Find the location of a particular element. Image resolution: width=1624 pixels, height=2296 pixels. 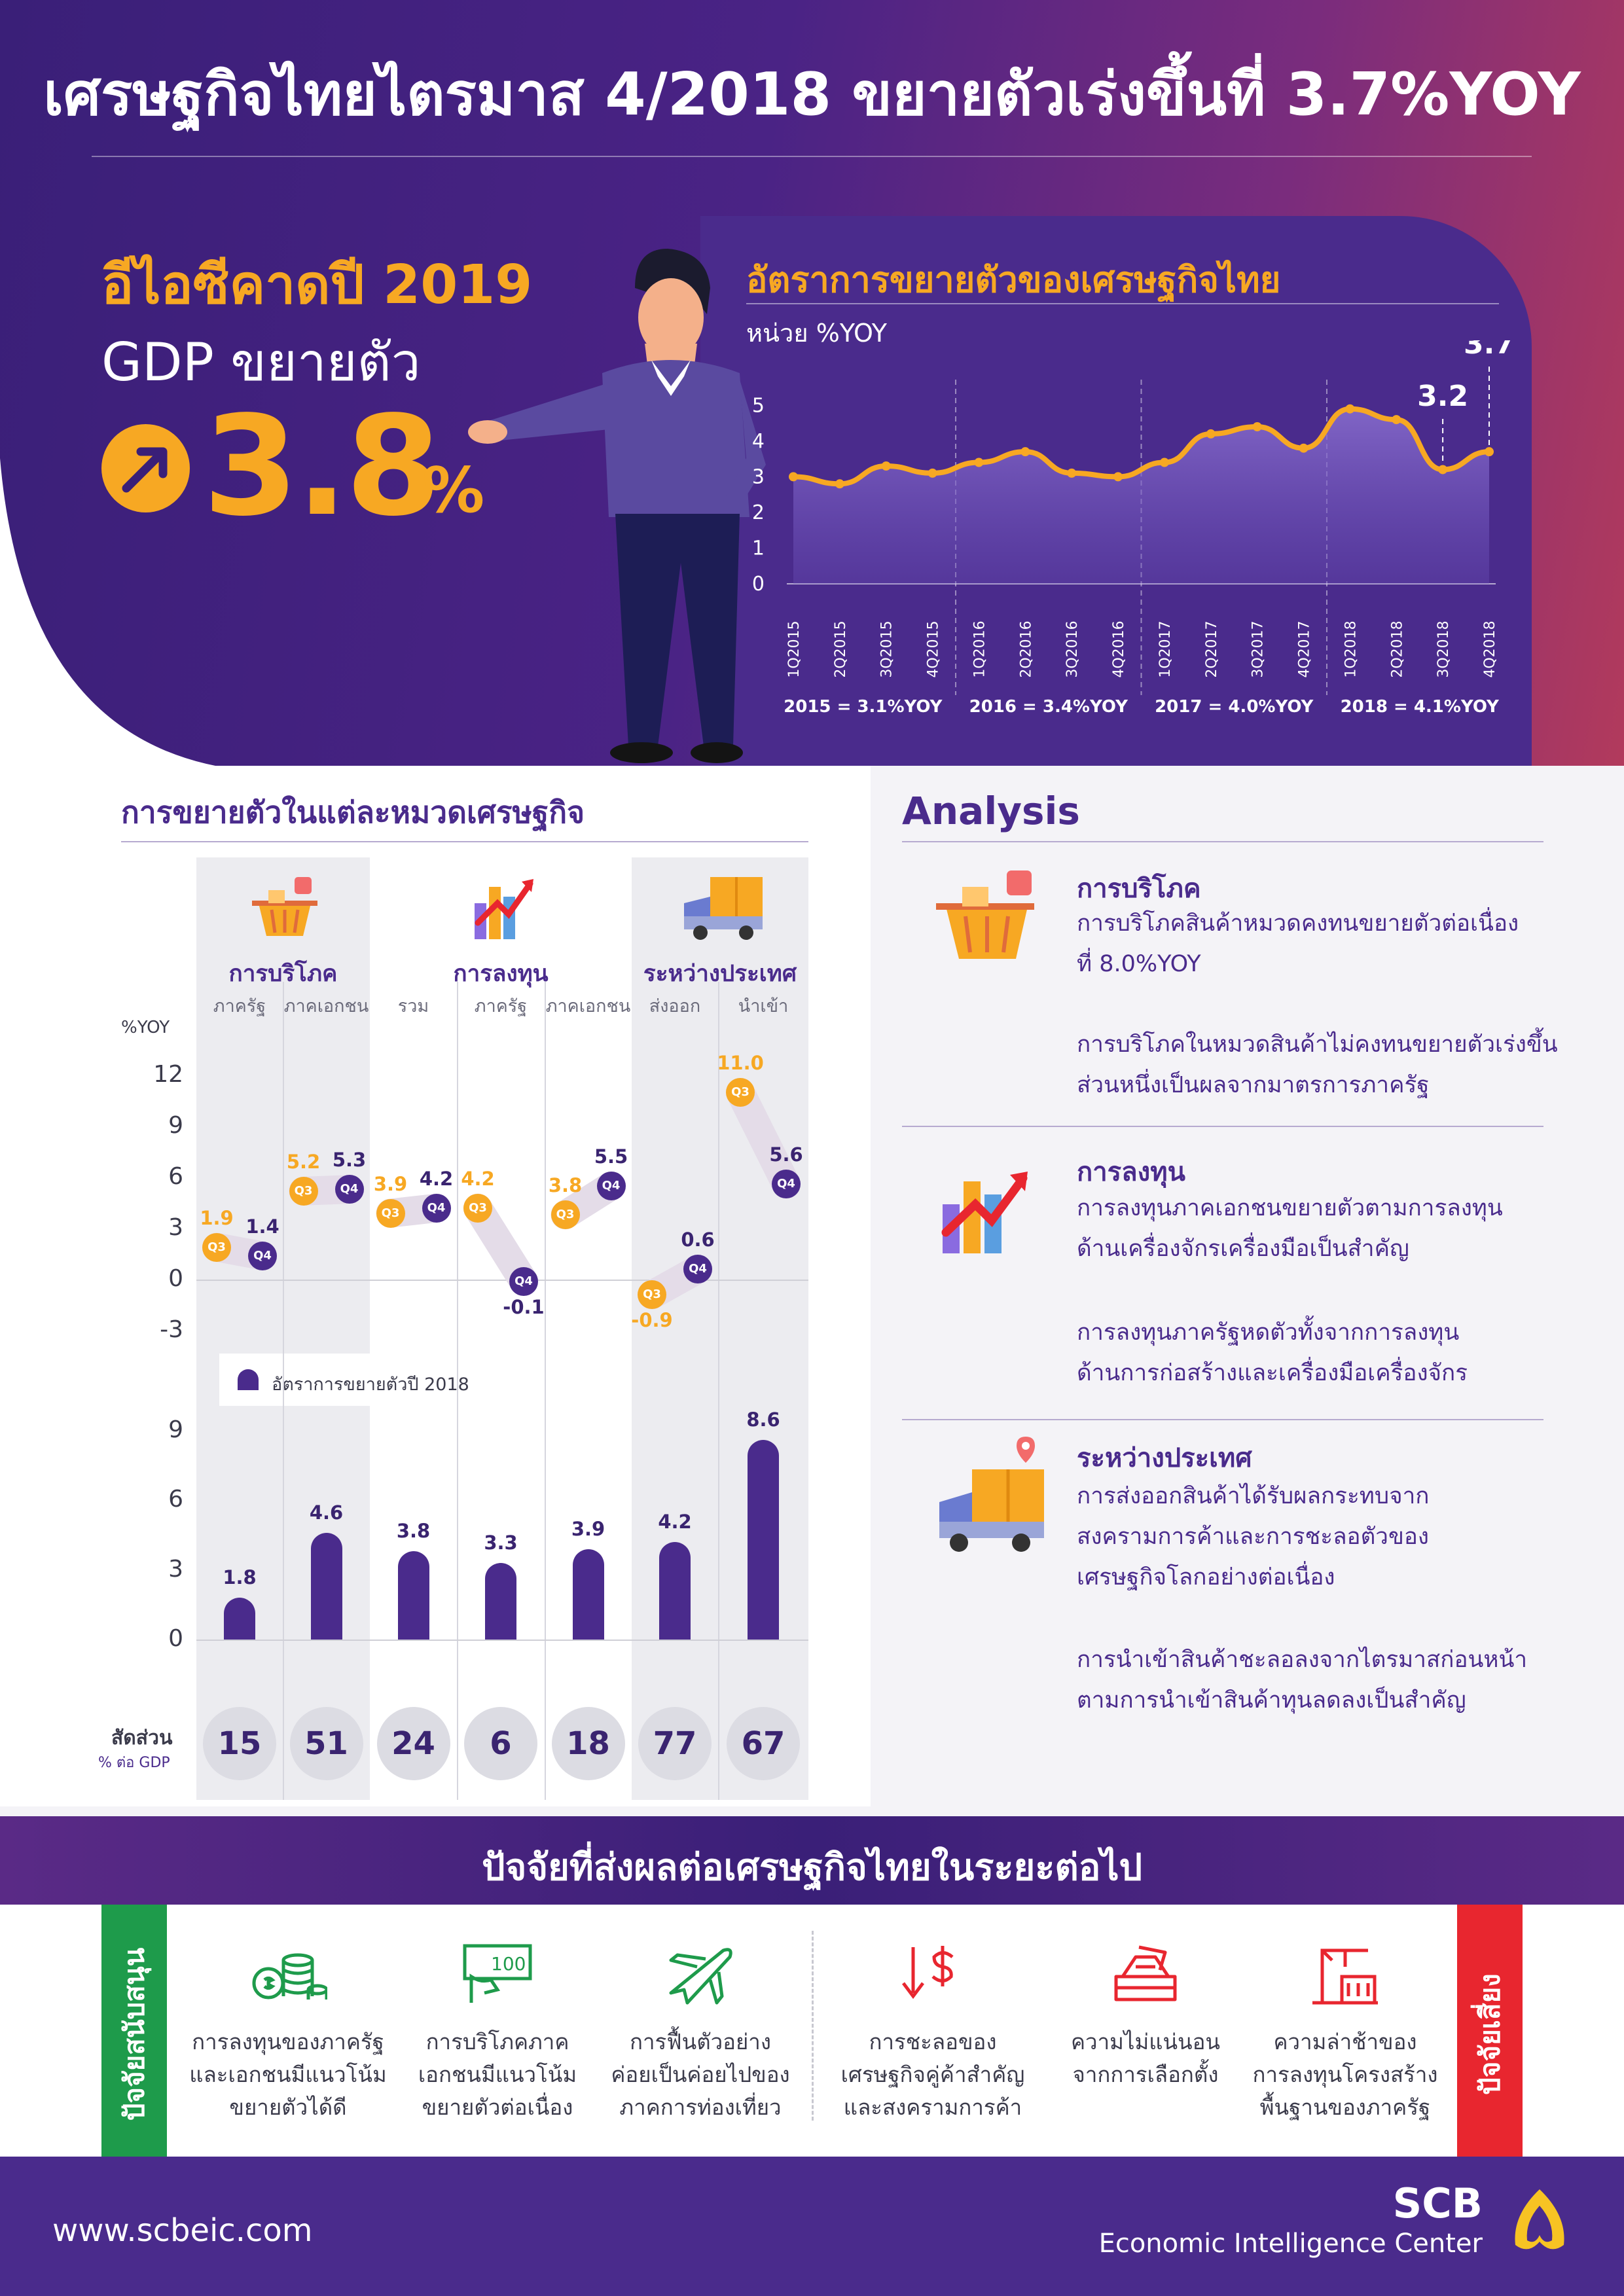

factor-line: การบริโภคภาค is located at coordinates (497, 2041).